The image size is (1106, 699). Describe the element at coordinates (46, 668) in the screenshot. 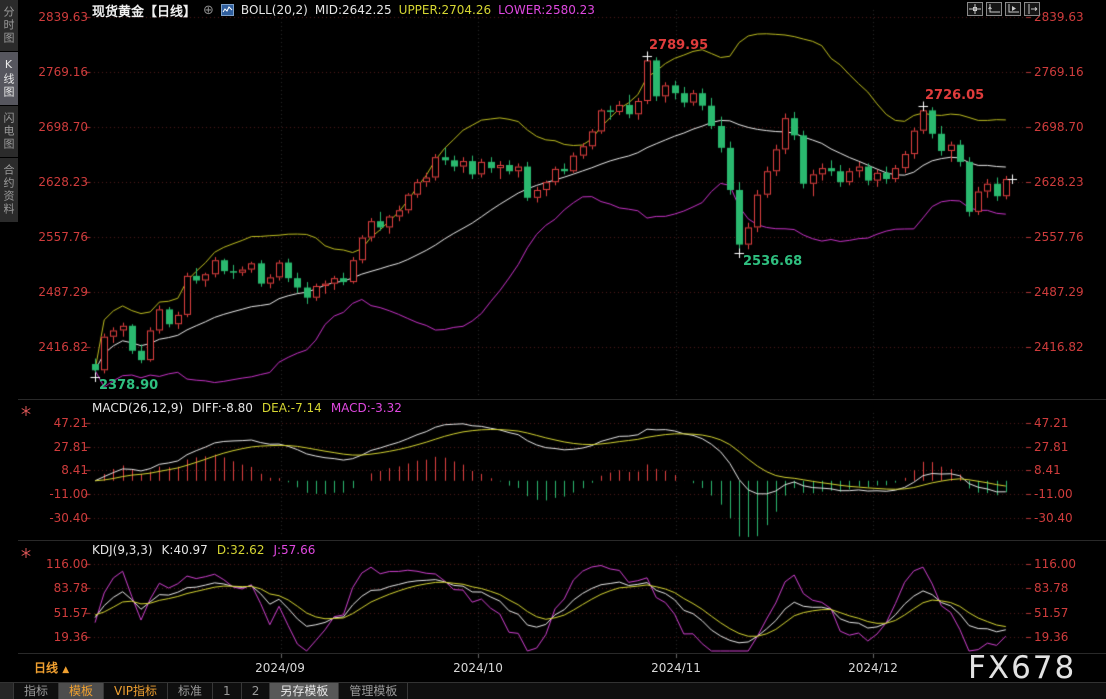

I see `period-label: 日线` at that location.